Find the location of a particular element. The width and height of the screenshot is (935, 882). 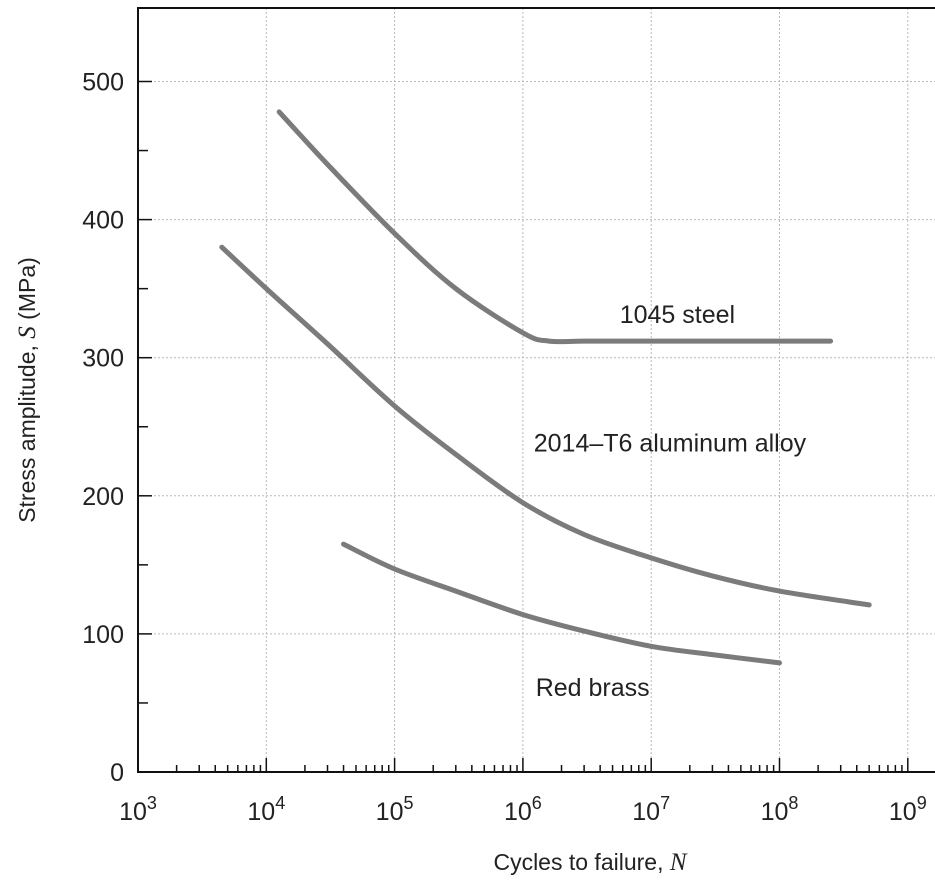

y-tick-labels: 0 100 200 300 400 500 is located at coordinates (103, 428).